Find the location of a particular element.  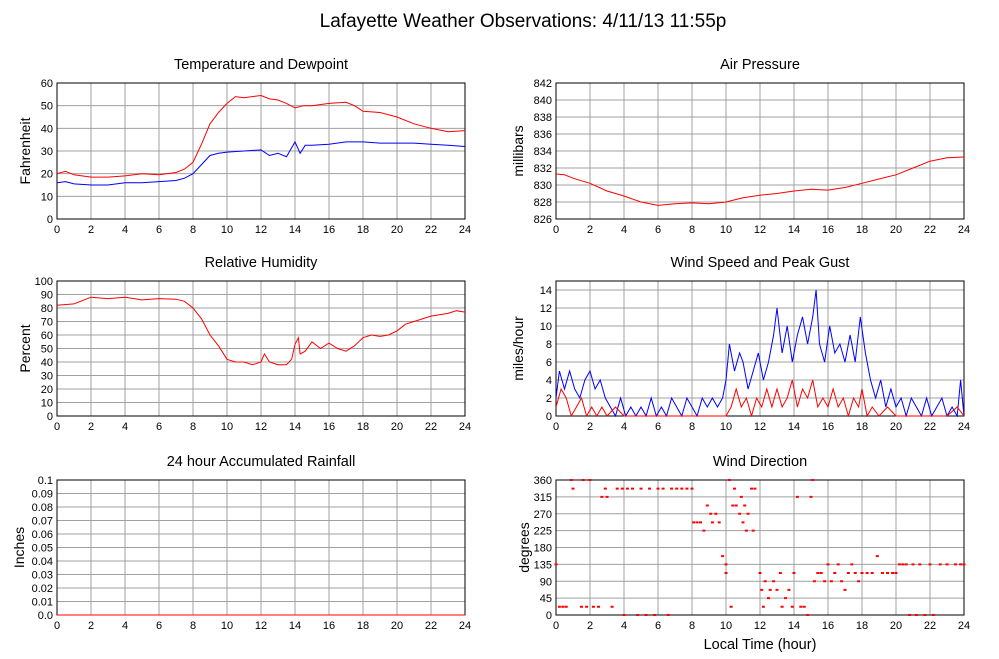

y-tick-label: 45 is located at coordinates (546, 599).